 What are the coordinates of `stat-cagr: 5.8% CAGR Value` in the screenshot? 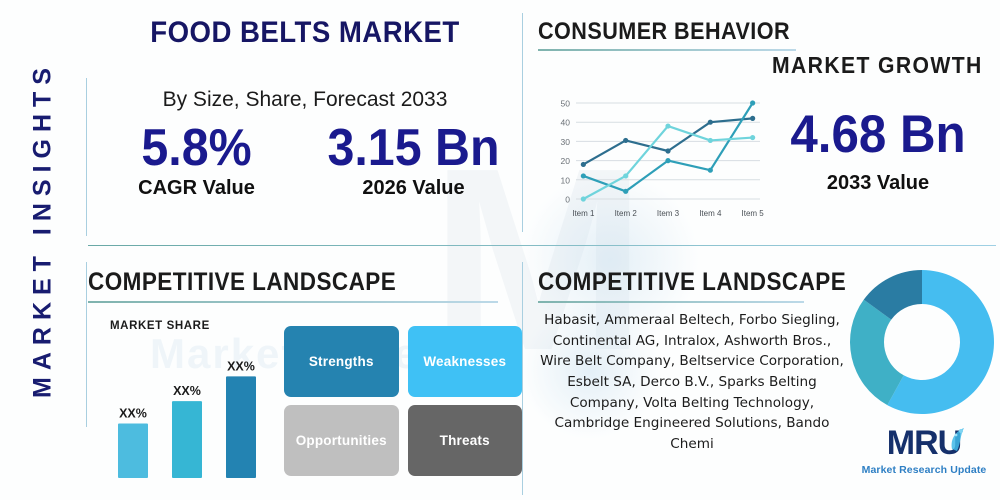 It's located at (196, 159).